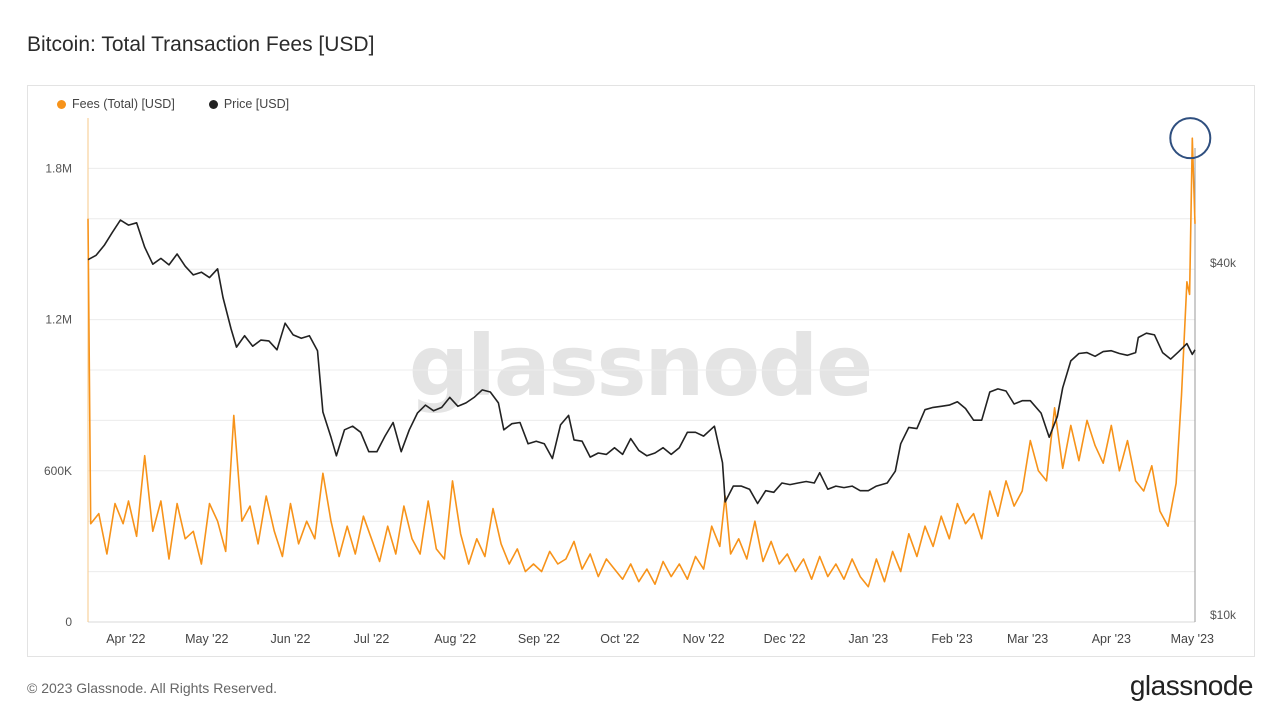  I want to click on legend-item-fees: Fees (Total) [USD], so click(116, 104).